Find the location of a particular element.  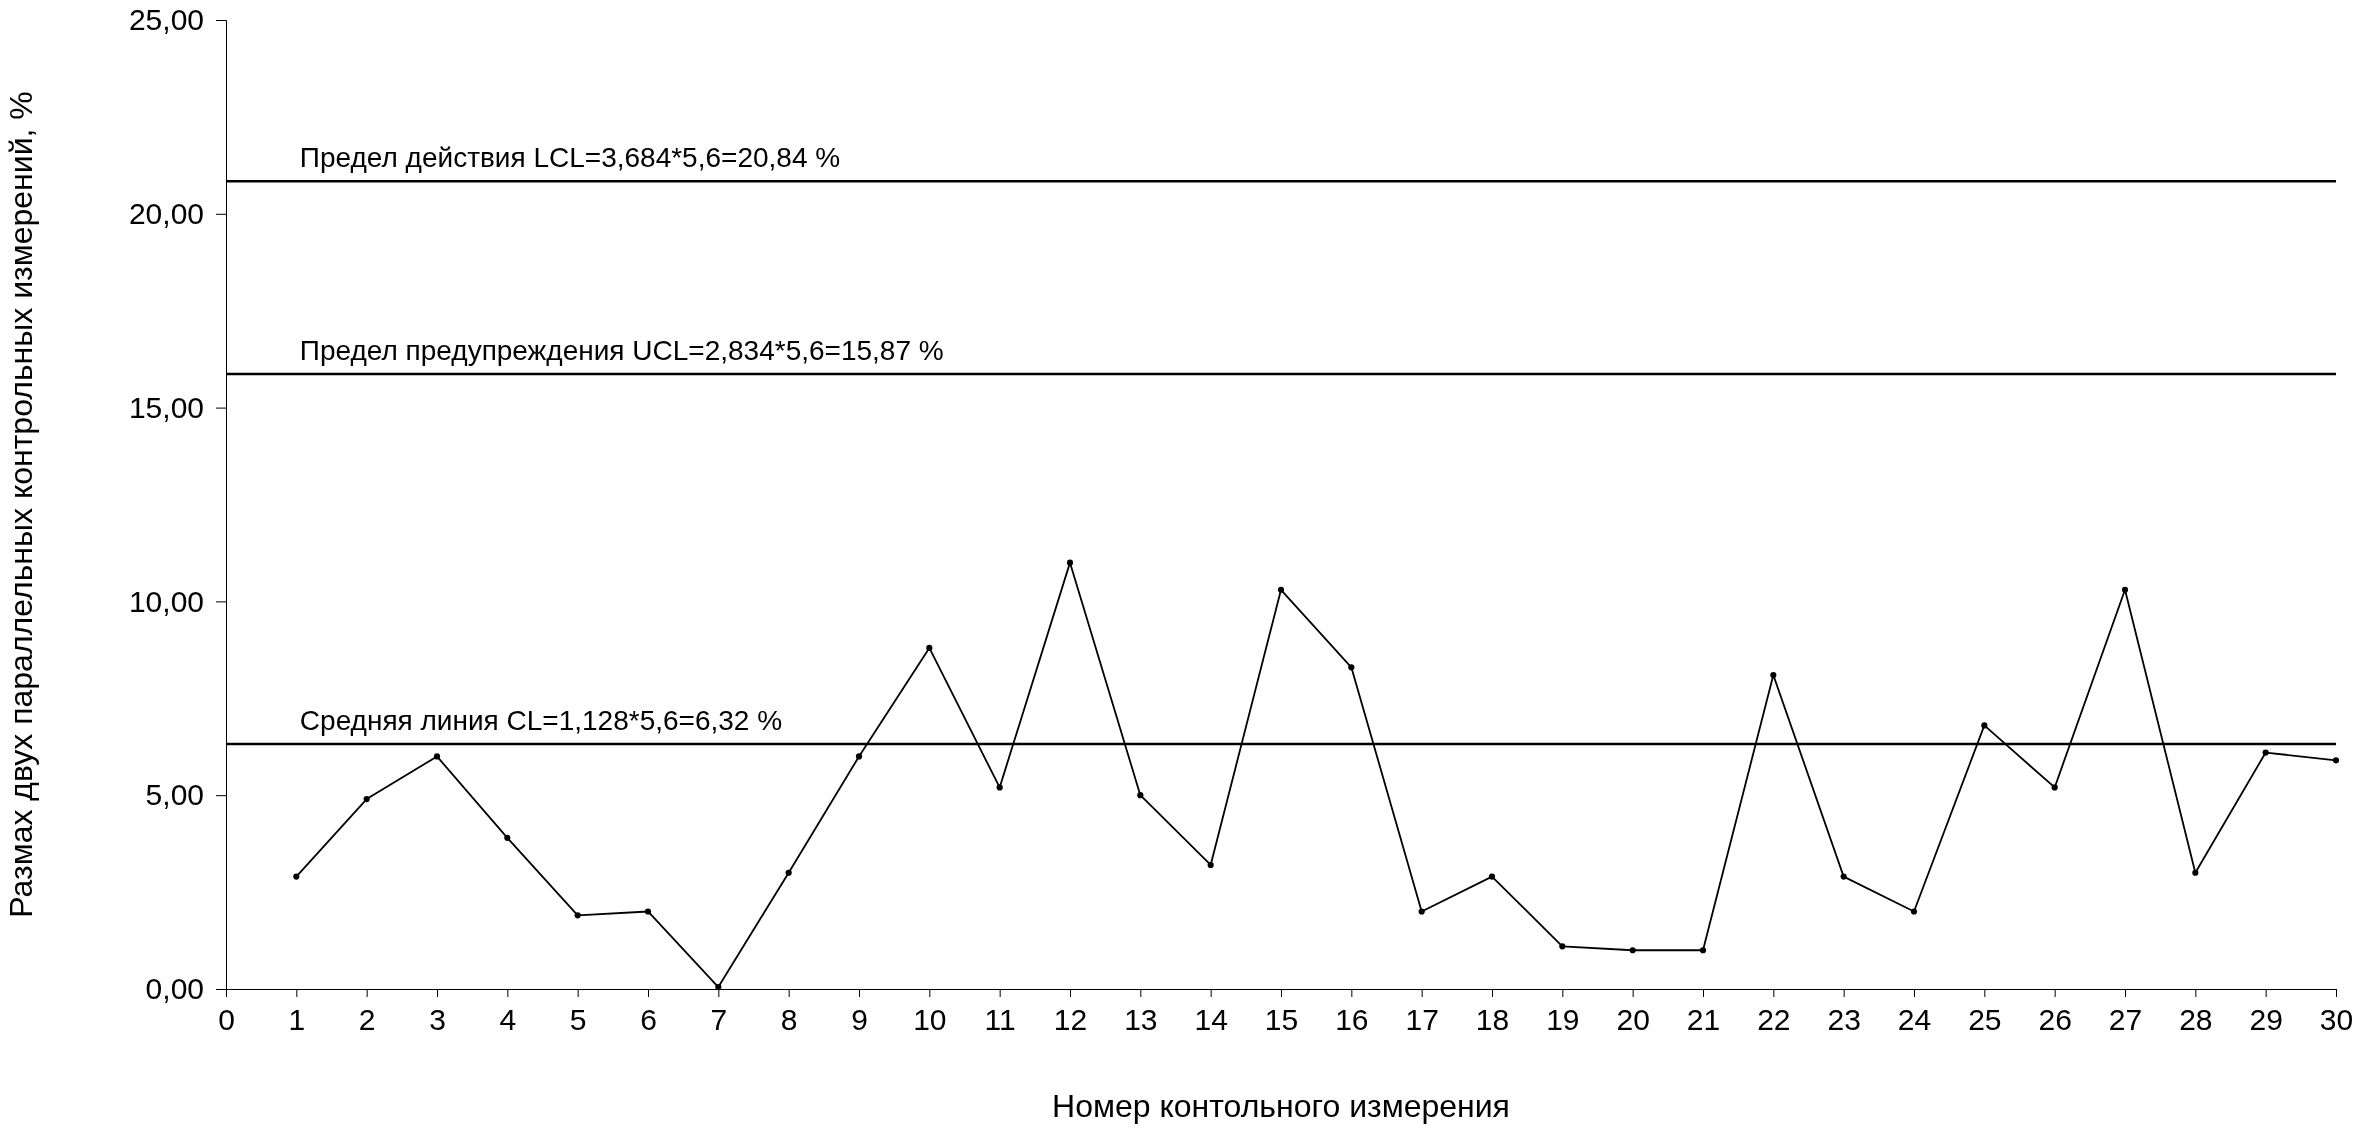

x-tick-label: 28 is located at coordinates (2196, 1020).